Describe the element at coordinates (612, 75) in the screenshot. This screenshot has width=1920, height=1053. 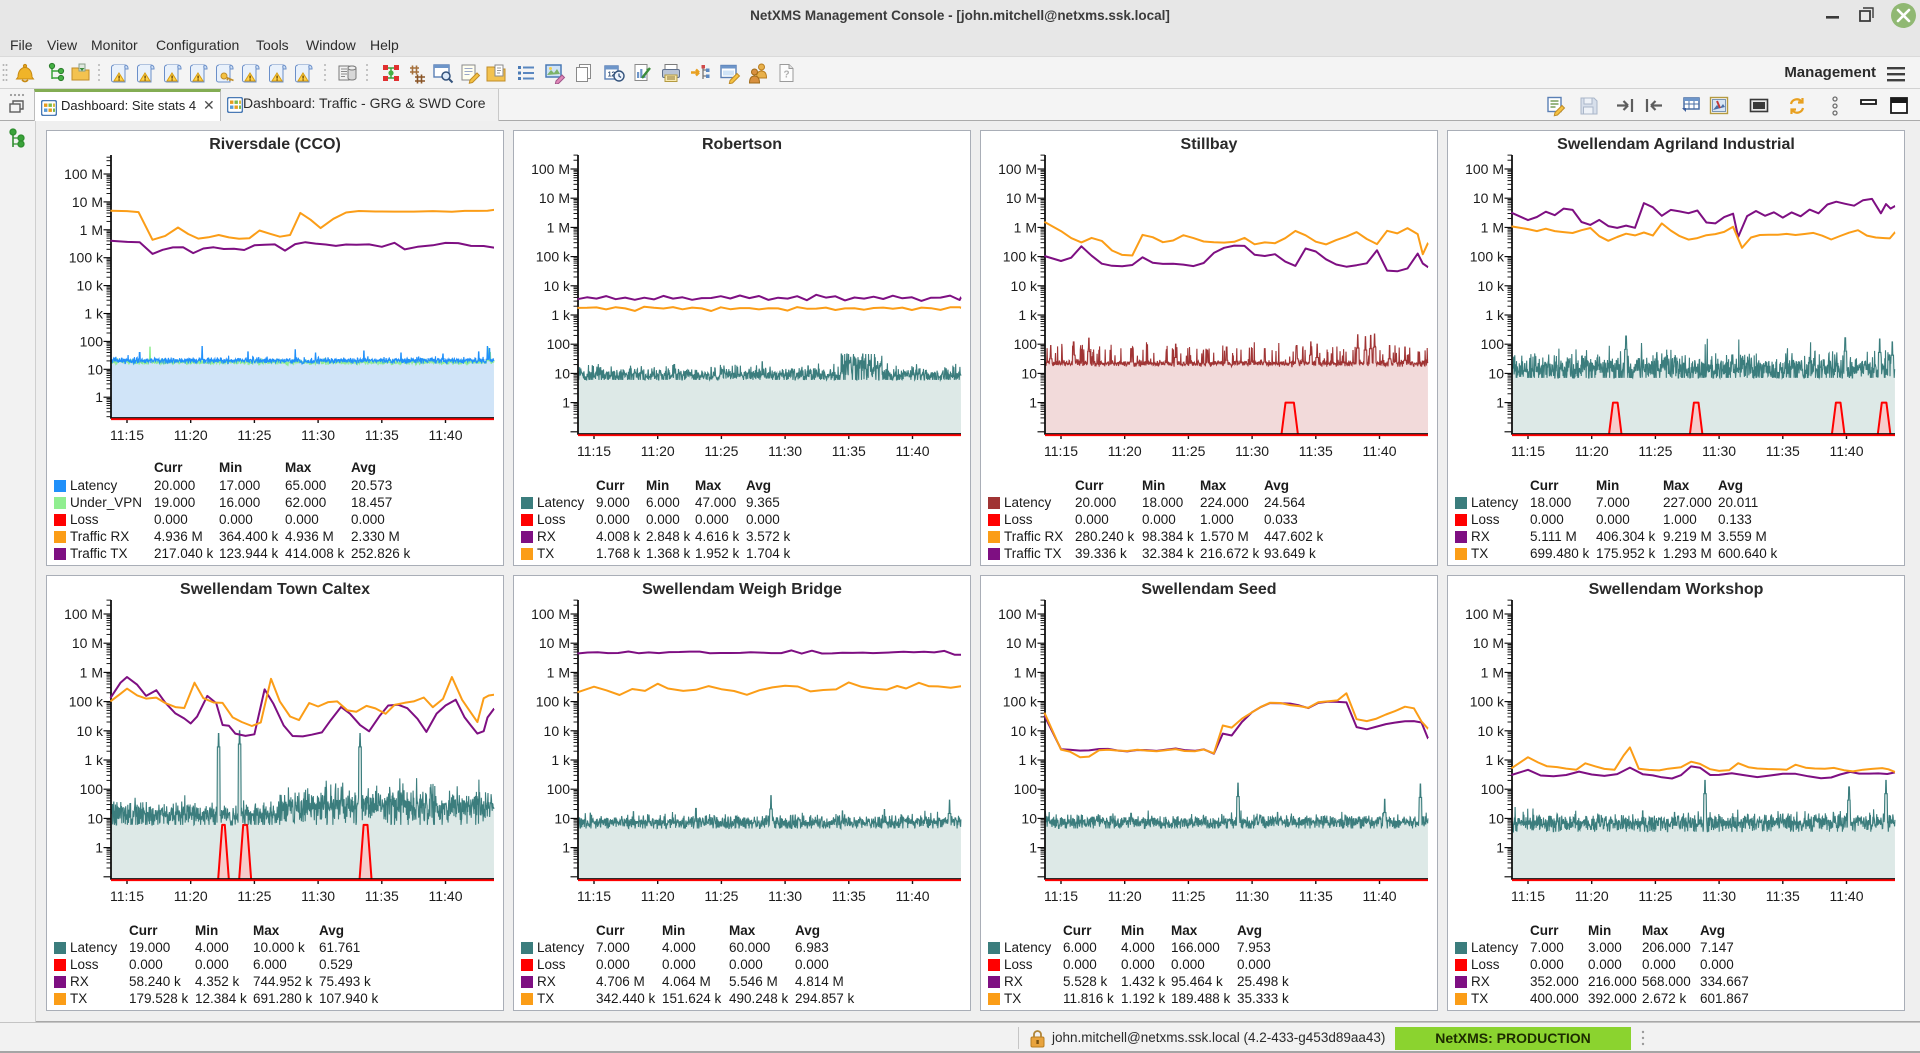
I see `svg-text: 12` at that location.